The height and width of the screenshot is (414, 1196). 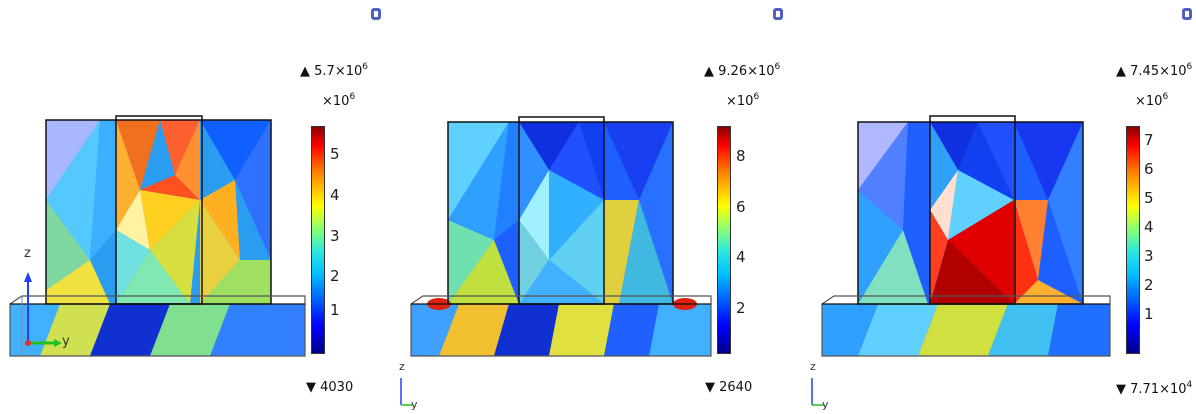 I want to click on max-label-right: ▲ 7.45×106, so click(x=1154, y=70).